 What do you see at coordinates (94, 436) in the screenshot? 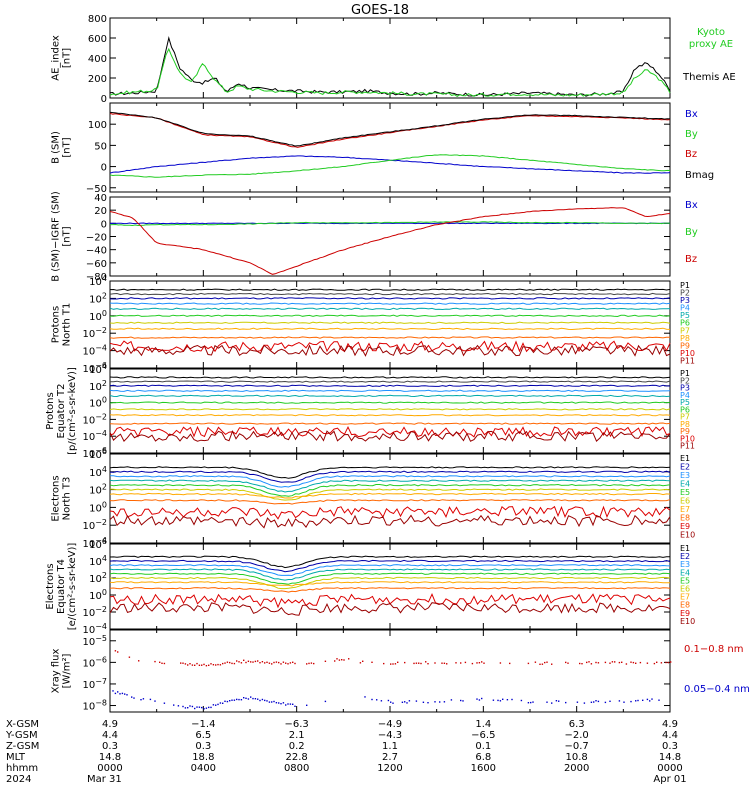
I see `y-tick-label: 10⁻⁴` at bounding box center [94, 436].